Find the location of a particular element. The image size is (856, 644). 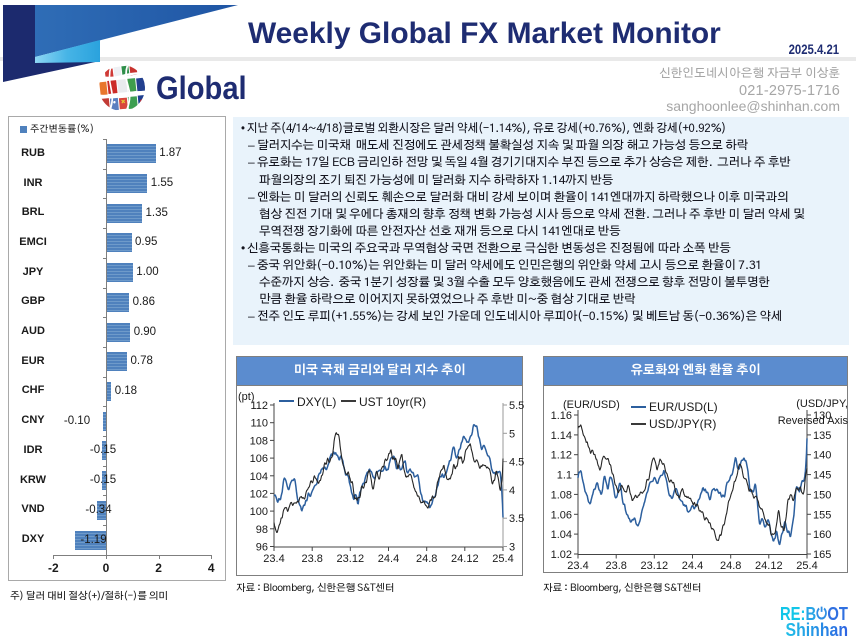

svg-text: 150 is located at coordinates (822, 495).